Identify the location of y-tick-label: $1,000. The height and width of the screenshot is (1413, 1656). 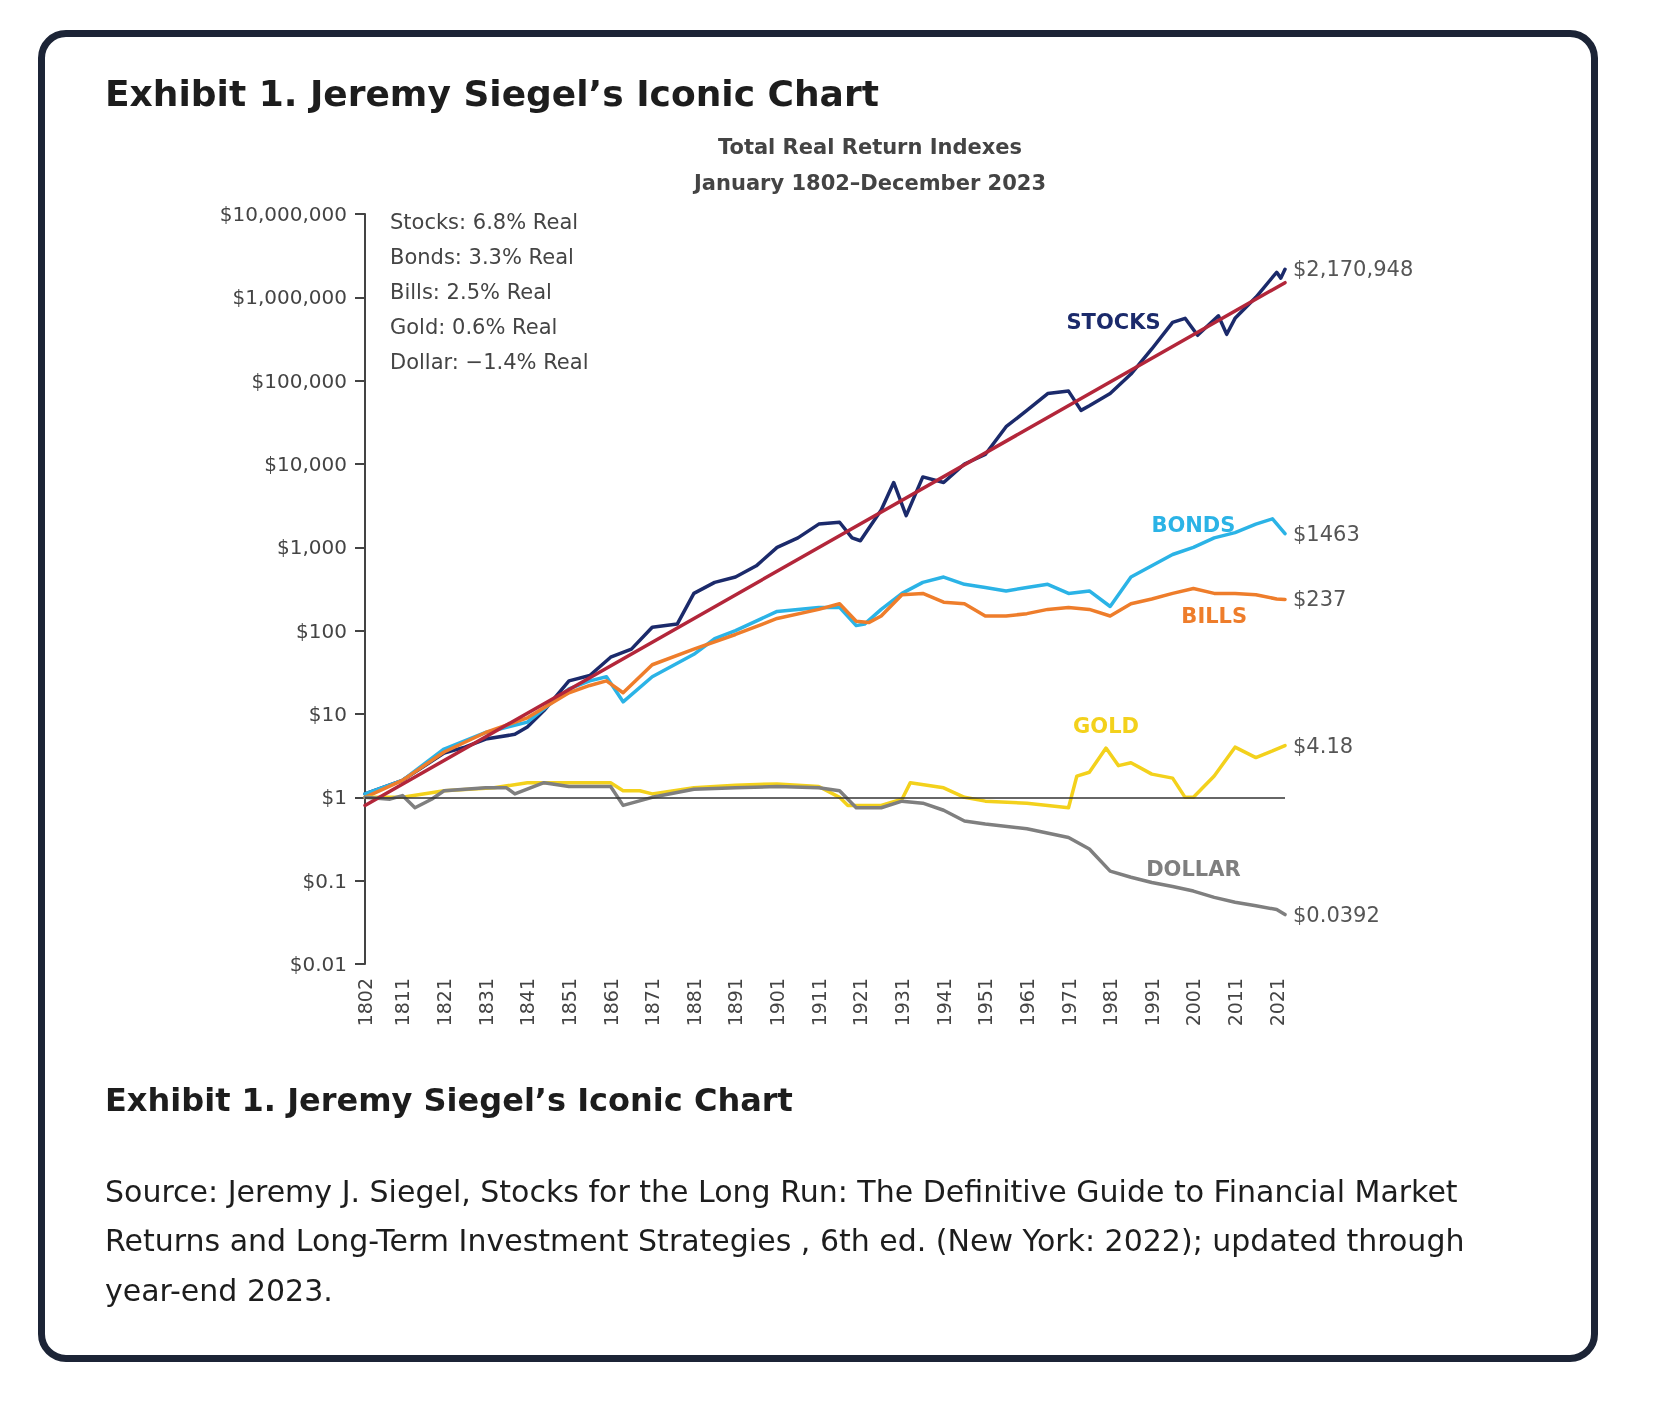
(312, 547).